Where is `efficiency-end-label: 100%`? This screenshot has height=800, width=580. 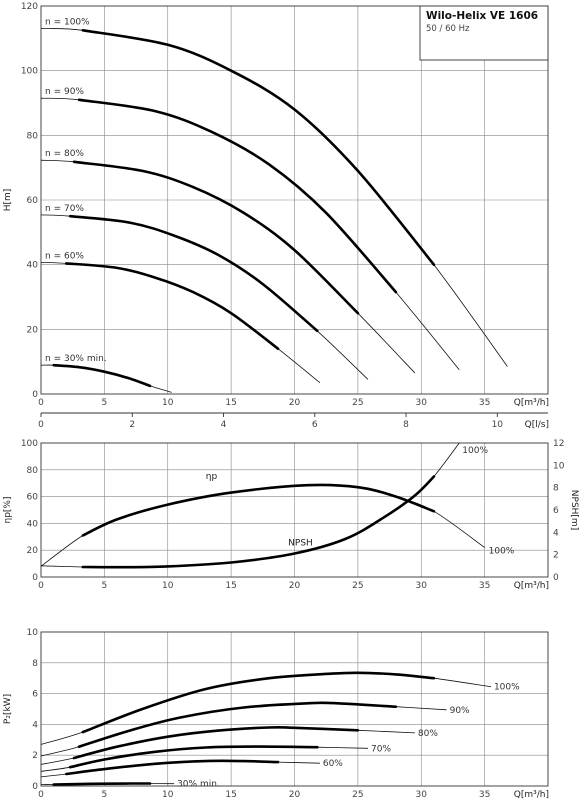 efficiency-end-label: 100% is located at coordinates (502, 552).